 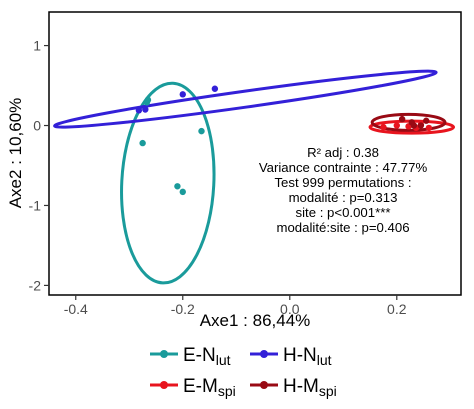 What do you see at coordinates (37, 46) in the screenshot?
I see `y-tick-label: 1` at bounding box center [37, 46].